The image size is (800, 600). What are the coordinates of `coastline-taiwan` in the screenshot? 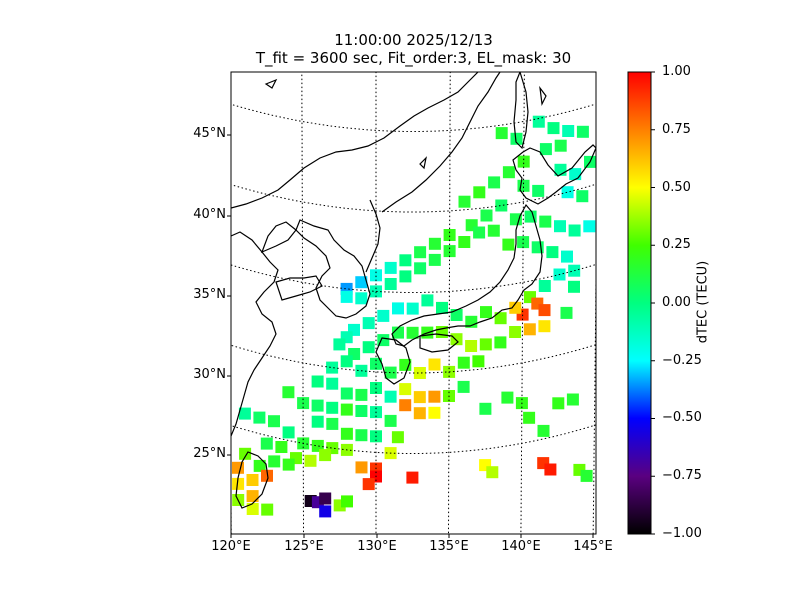 It's located at (252, 480).